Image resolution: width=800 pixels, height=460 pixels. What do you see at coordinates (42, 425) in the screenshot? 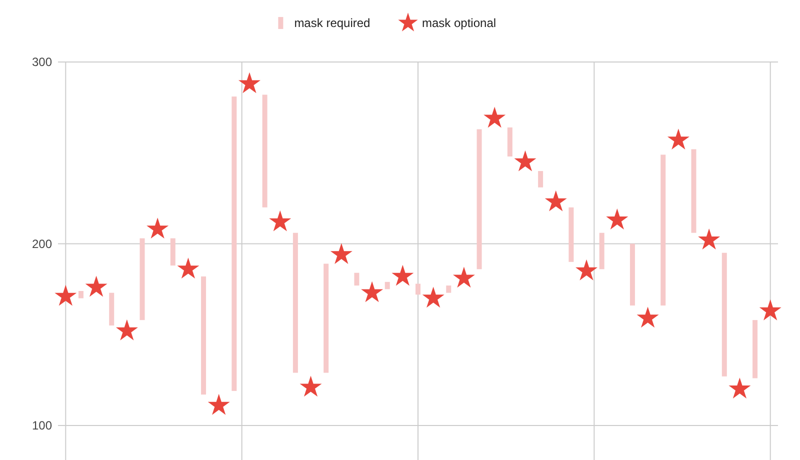
I see `y-tick-label: 100` at bounding box center [42, 425].